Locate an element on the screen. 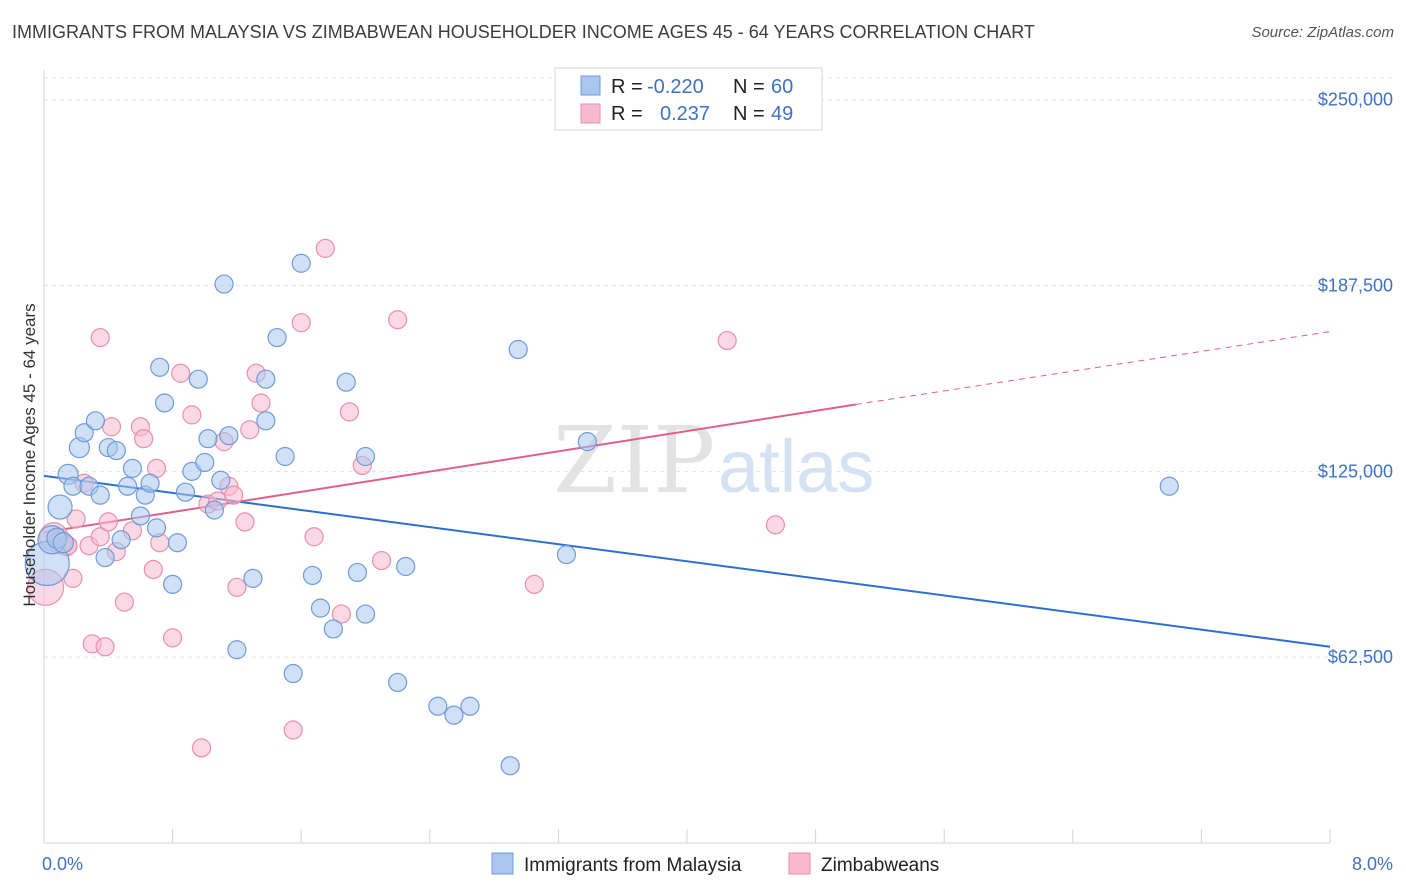 This screenshot has width=1406, height=892. x-tick-label-min: 0.0% is located at coordinates (62, 864).